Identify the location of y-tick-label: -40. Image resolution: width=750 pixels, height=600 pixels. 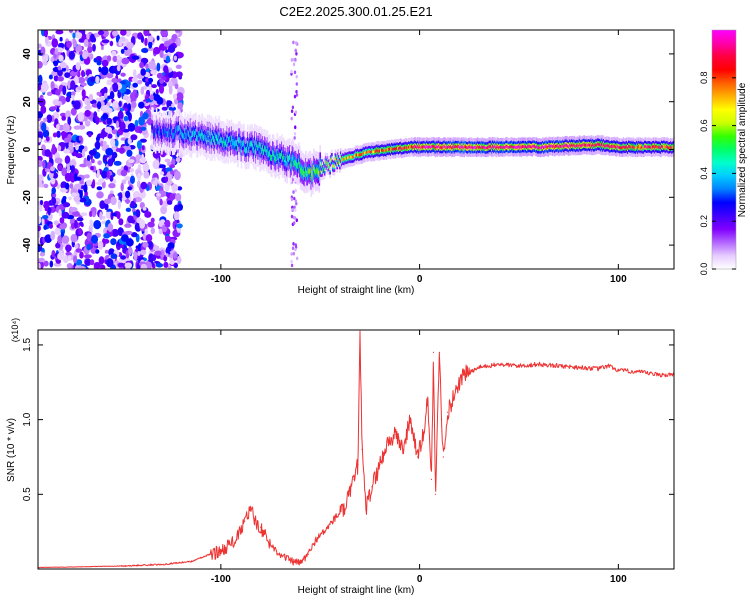
(27, 244).